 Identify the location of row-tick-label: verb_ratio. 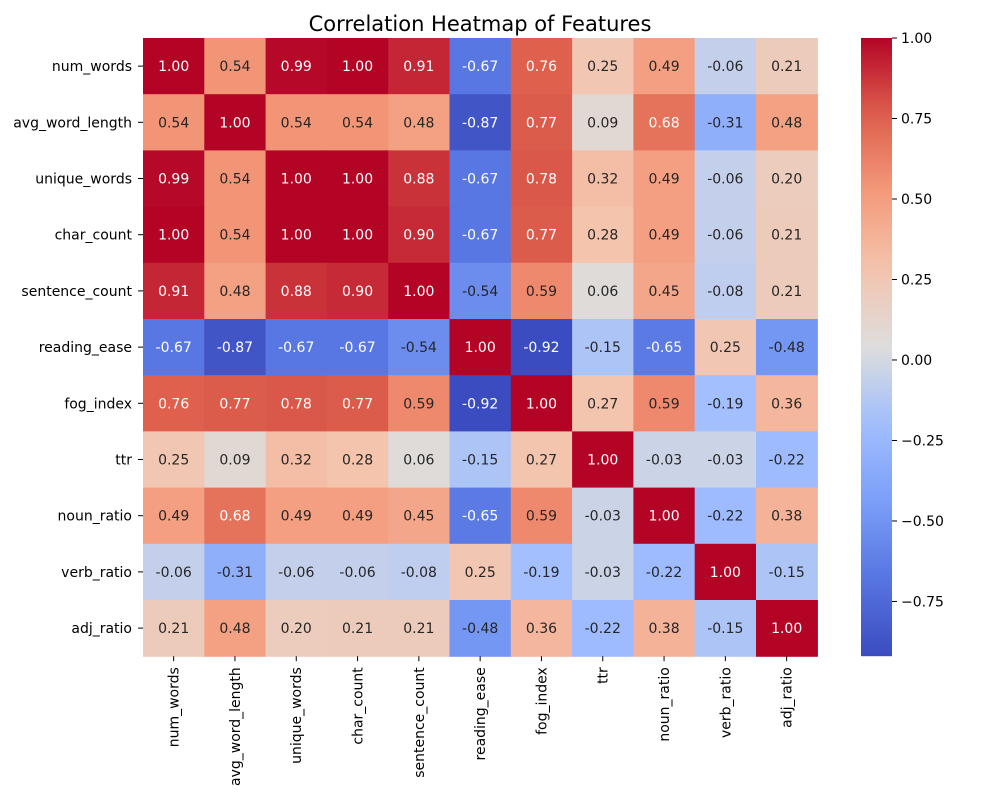
(96, 573).